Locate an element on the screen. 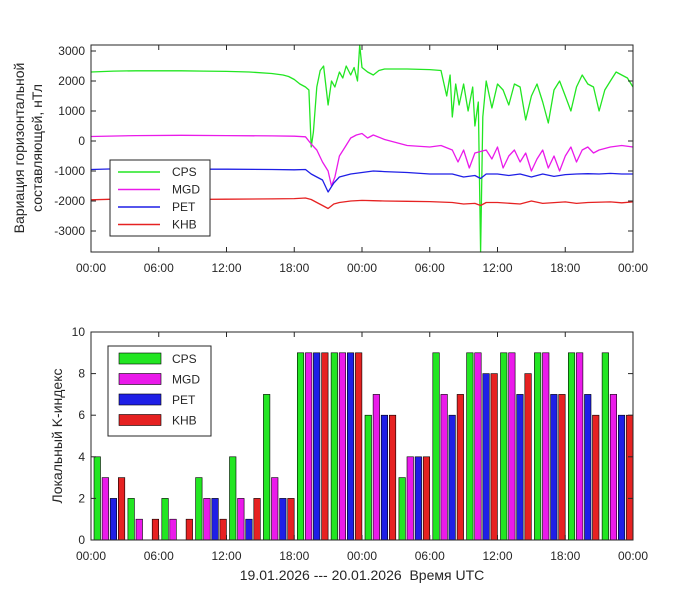 Image resolution: width=700 pixels, height=606 pixels. bottom-x-tick-label: 12:00 is located at coordinates (226, 556).